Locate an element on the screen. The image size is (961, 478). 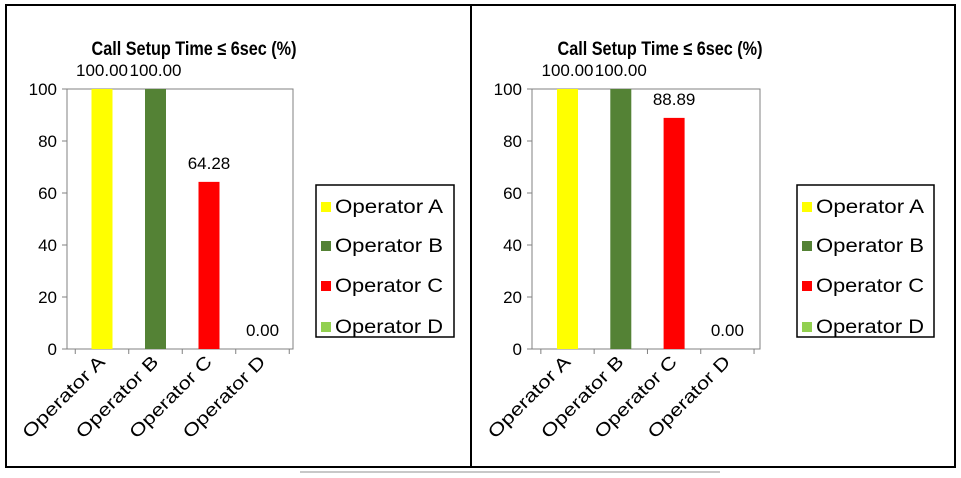
data-label-operator-c: 64.28 is located at coordinates (209, 163).